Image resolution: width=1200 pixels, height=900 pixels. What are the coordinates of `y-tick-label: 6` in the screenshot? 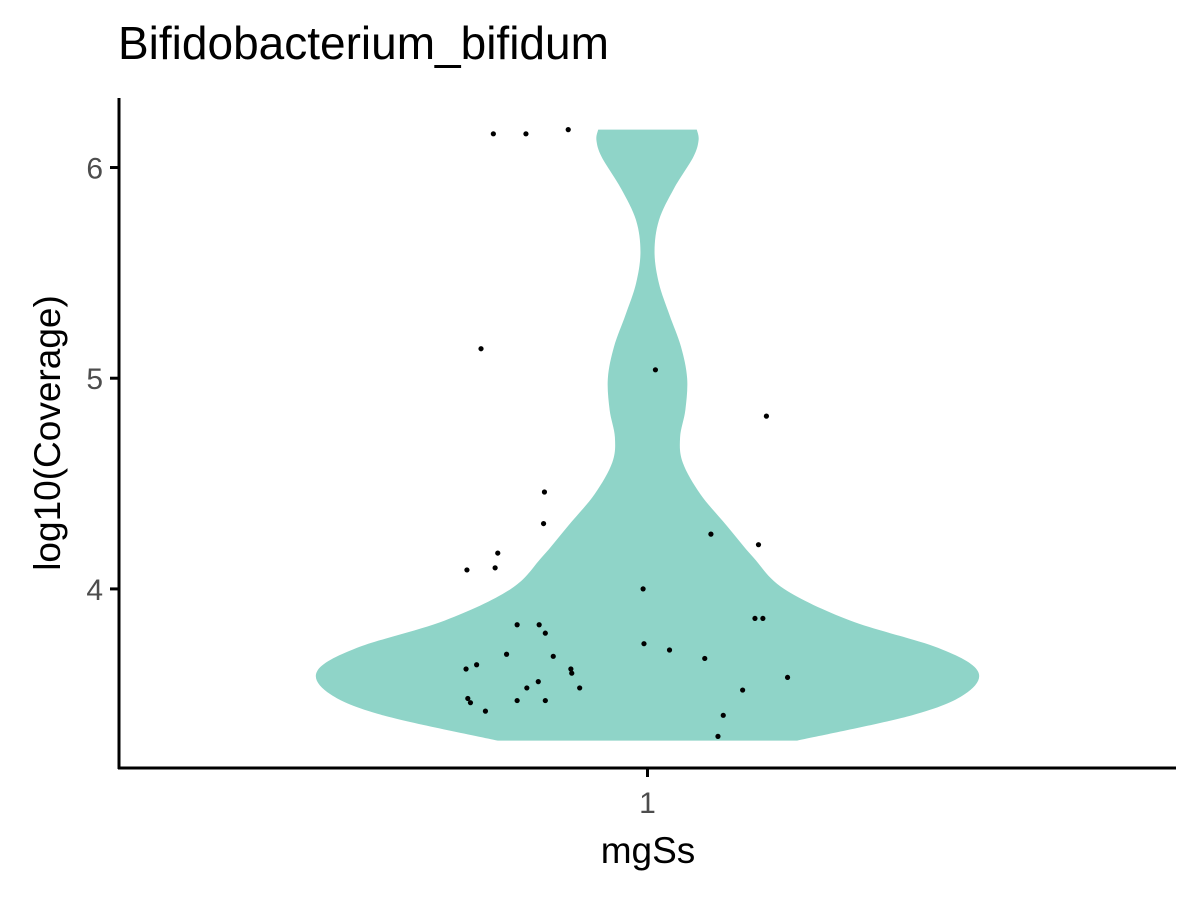 It's located at (94, 169).